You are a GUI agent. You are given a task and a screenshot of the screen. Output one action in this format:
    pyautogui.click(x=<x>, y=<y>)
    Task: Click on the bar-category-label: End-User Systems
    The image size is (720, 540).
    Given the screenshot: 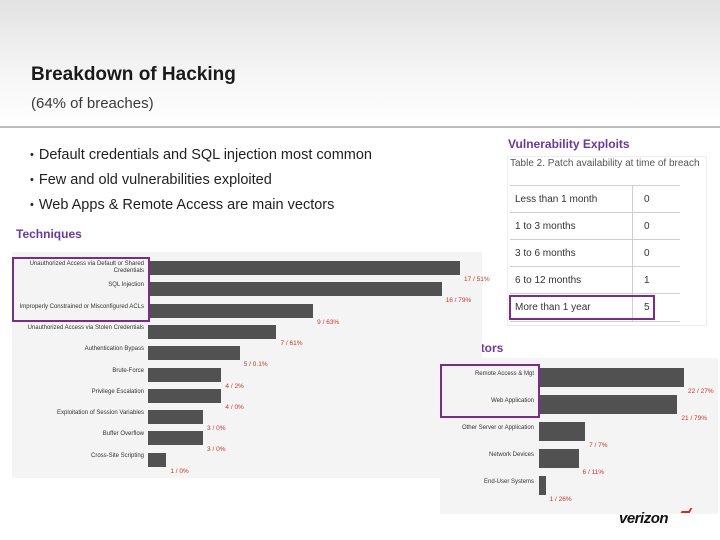 What is the action you would take?
    pyautogui.click(x=508, y=481)
    